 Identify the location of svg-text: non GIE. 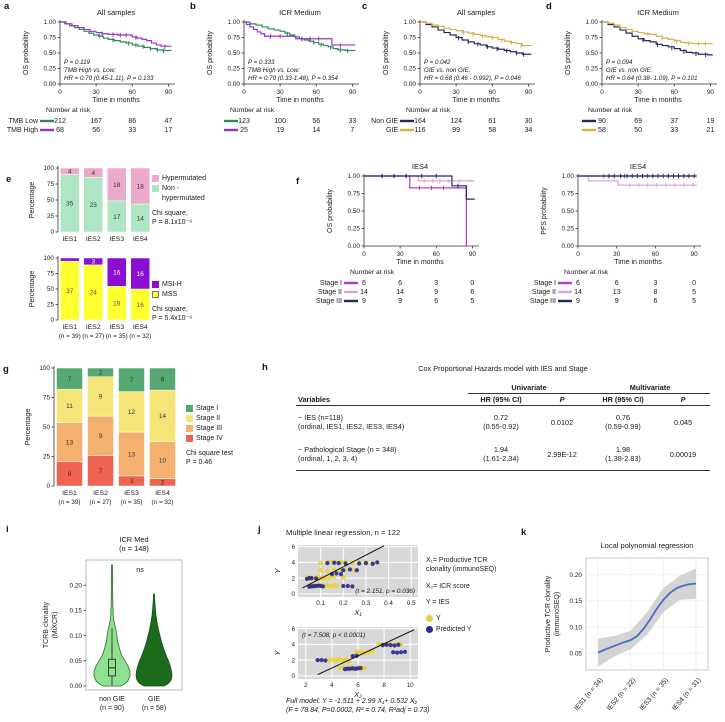
(112, 699).